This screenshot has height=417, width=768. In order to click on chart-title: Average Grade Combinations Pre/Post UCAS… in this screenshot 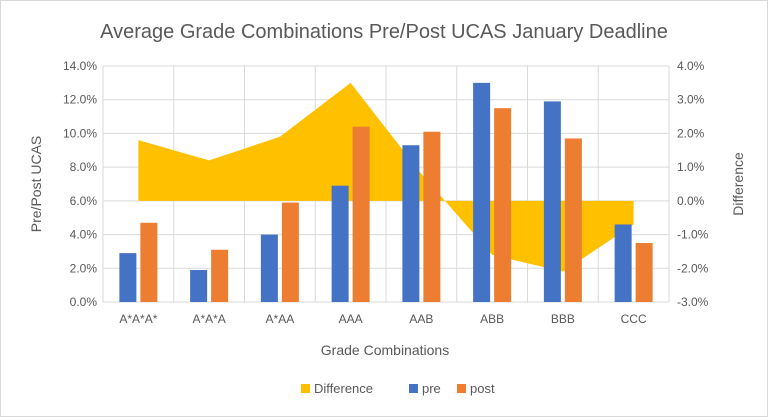, I will do `click(384, 32)`.